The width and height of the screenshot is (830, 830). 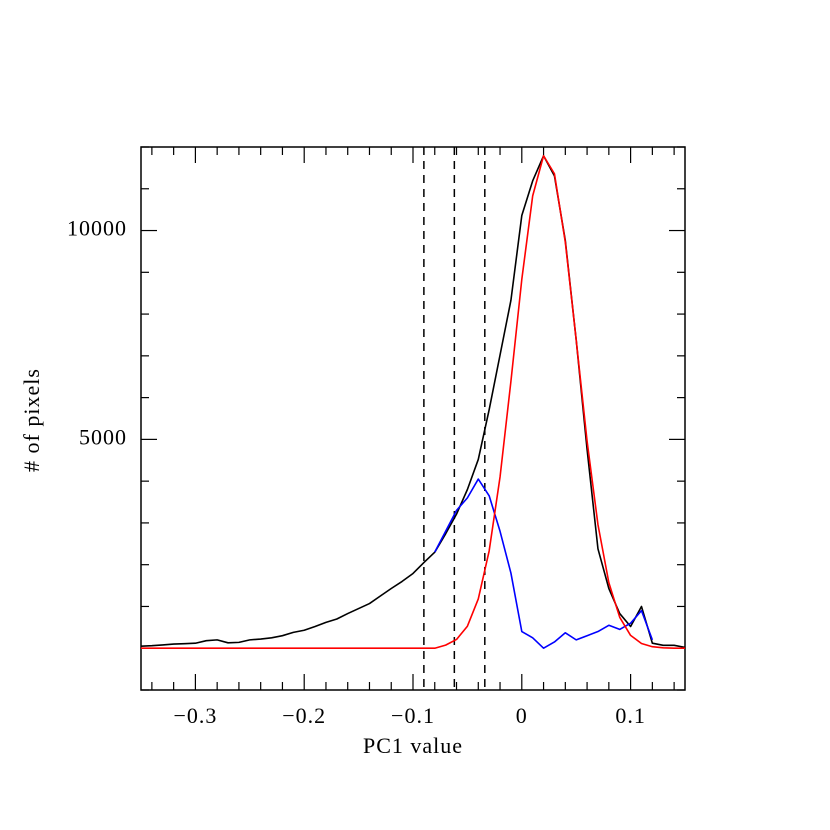 I want to click on x-tick-label: 0, so click(x=522, y=715).